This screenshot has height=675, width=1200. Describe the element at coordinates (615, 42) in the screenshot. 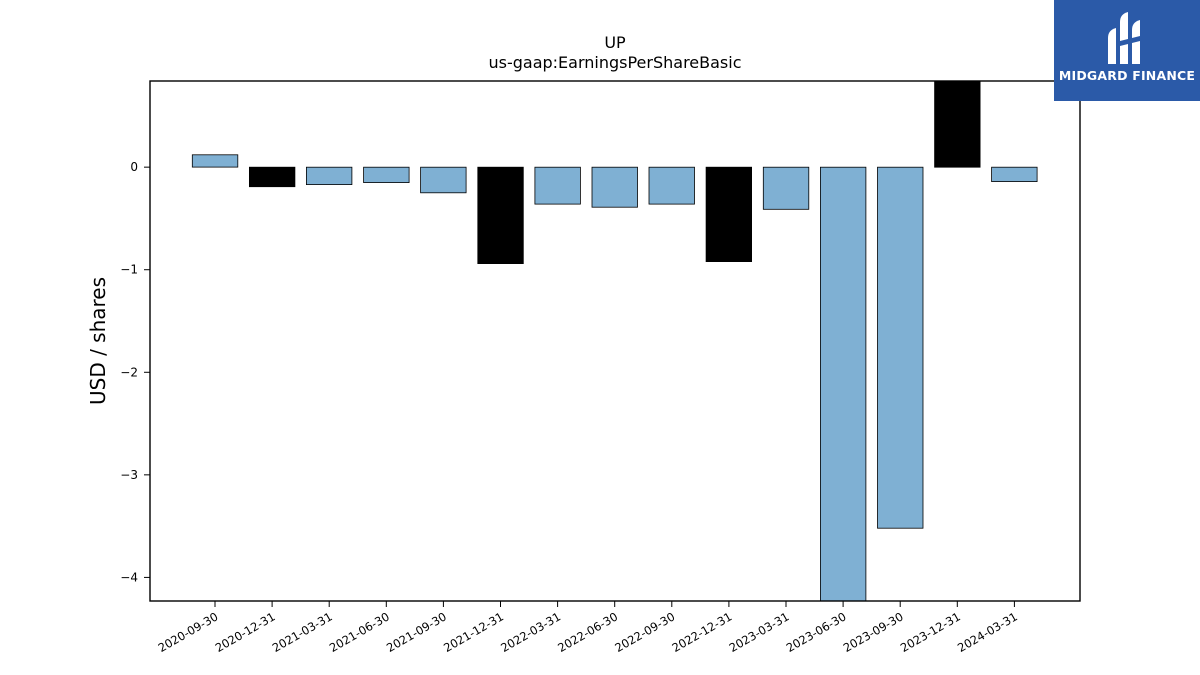

I see `chart-title: UP` at that location.